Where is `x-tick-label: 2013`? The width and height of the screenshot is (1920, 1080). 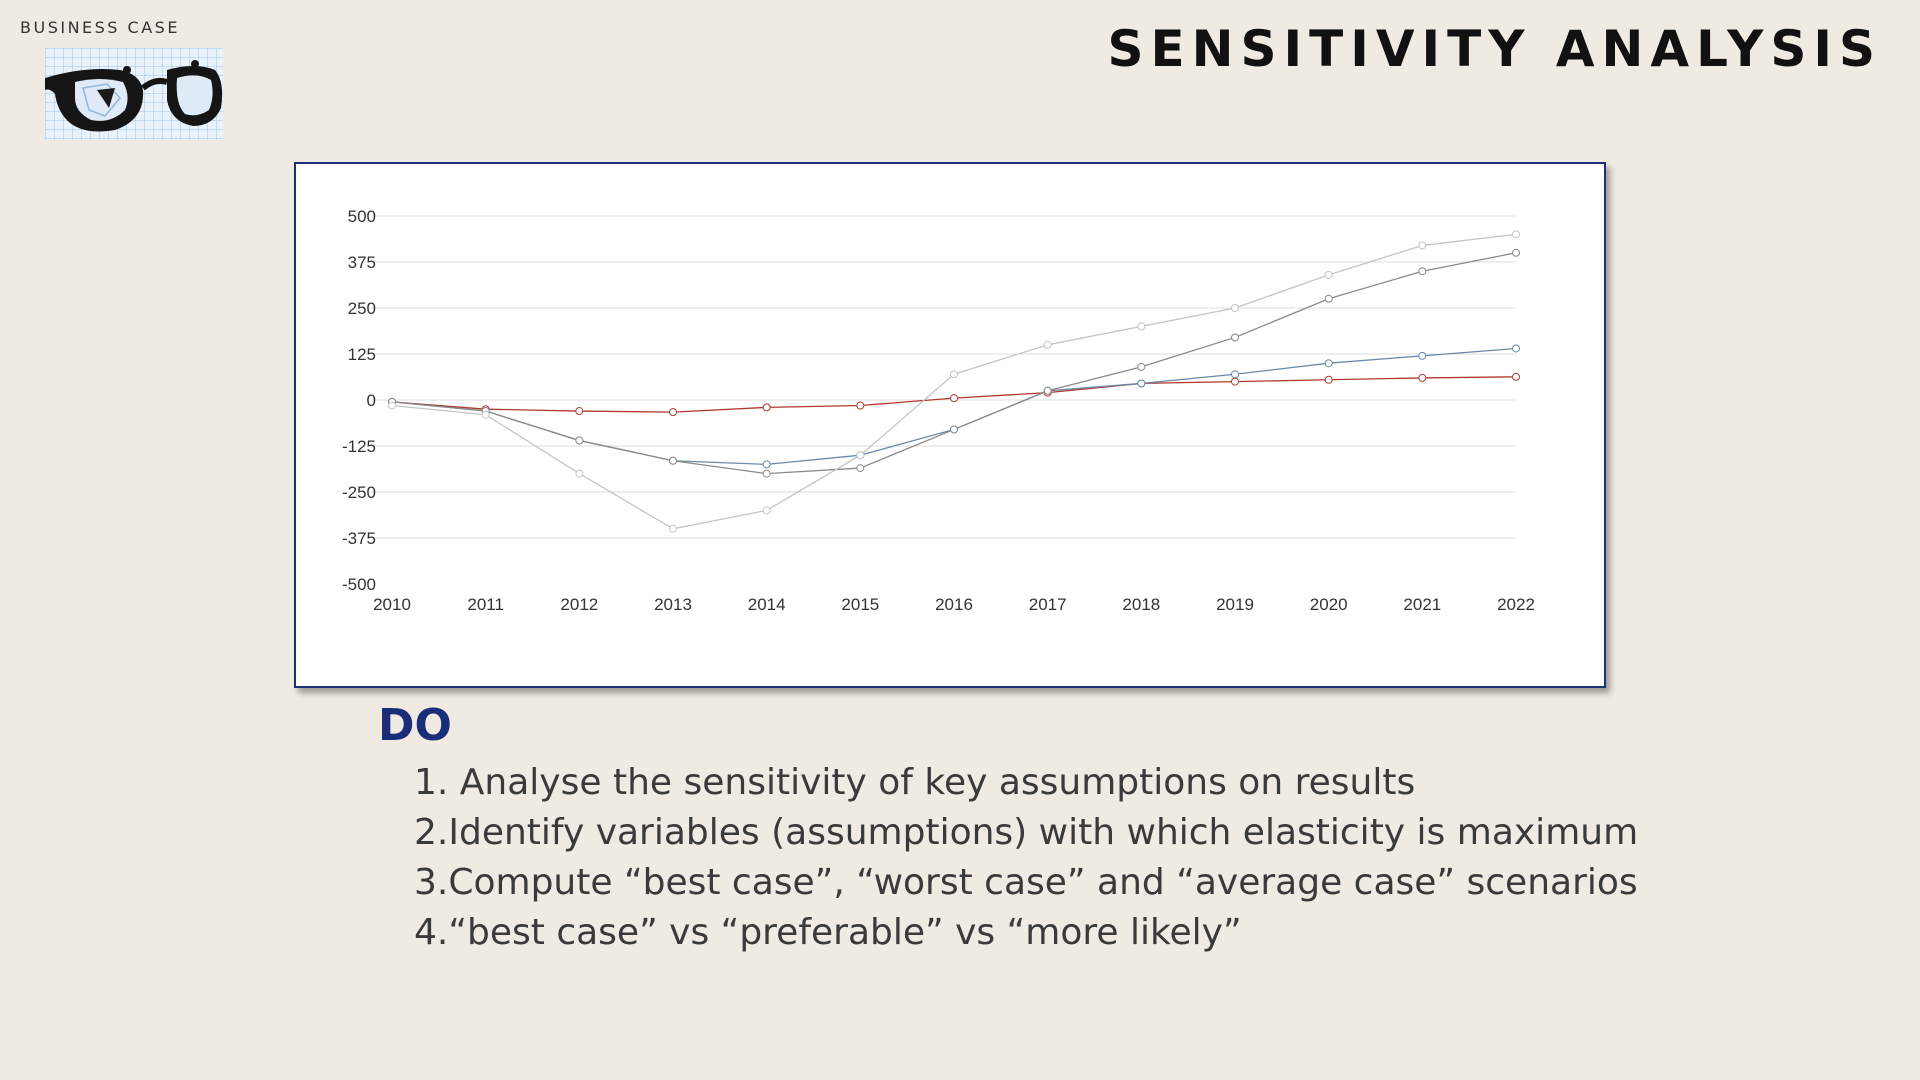 x-tick-label: 2013 is located at coordinates (673, 604).